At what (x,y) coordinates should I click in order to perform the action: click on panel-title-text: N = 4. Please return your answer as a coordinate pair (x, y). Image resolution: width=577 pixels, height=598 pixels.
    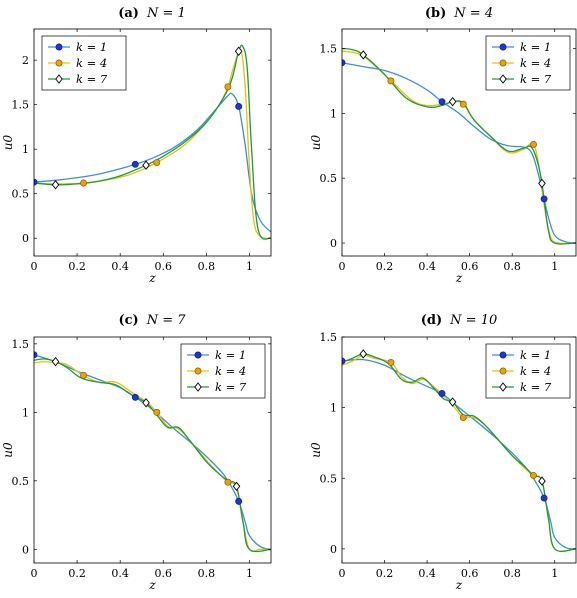
    Looking at the image, I should click on (473, 13).